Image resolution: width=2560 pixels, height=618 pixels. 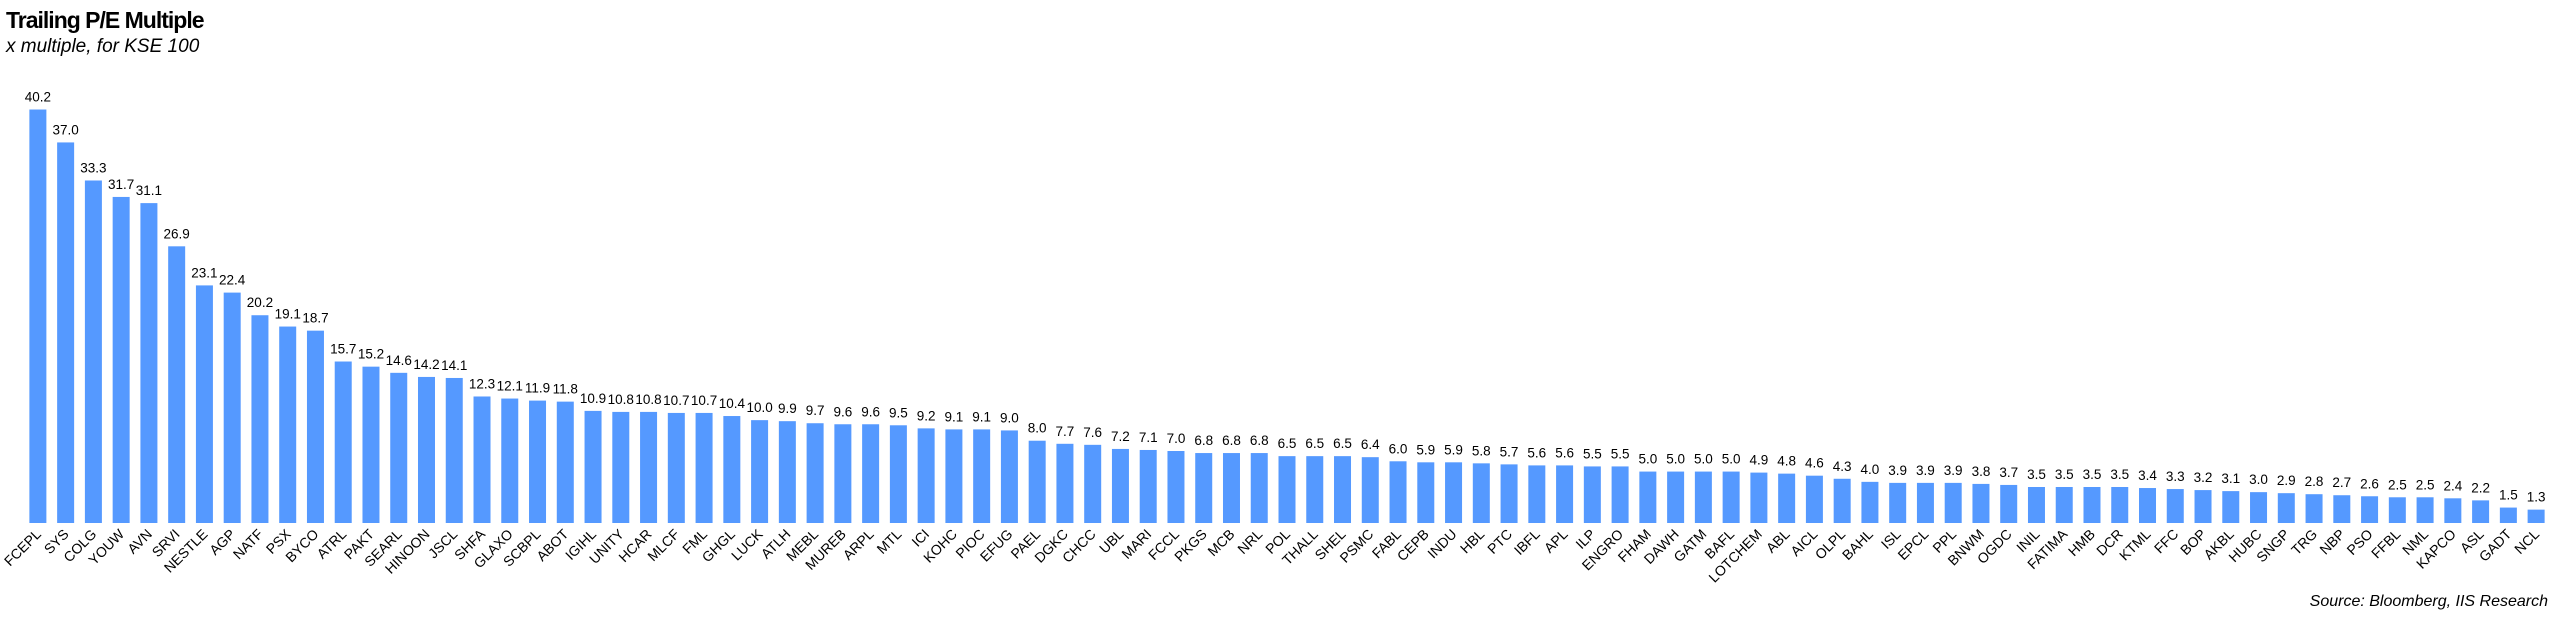 I want to click on value-label: 6.5, so click(x=1287, y=443).